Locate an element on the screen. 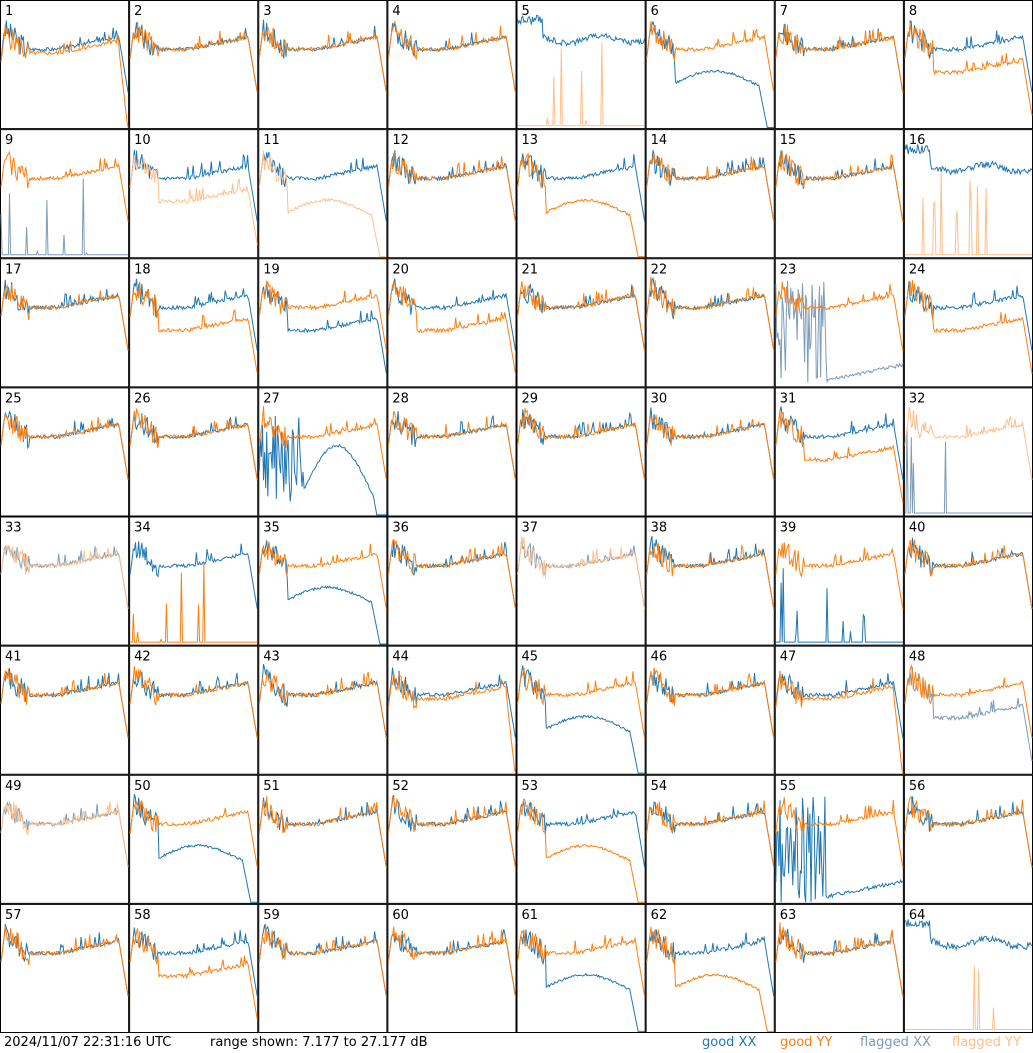  panel-52: 52 is located at coordinates (452, 839).